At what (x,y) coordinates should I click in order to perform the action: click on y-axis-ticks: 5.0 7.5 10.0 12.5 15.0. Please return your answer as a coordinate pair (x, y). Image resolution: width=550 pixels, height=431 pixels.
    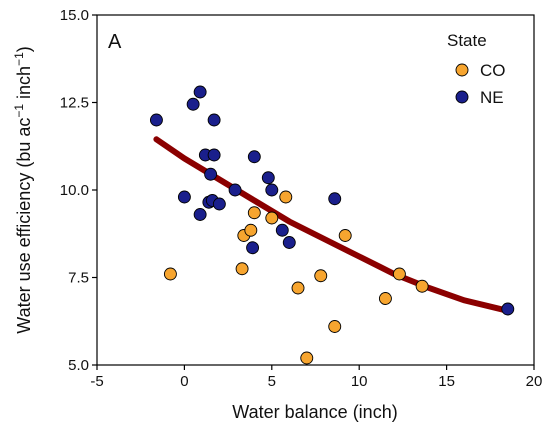
    Looking at the image, I should click on (78, 190).